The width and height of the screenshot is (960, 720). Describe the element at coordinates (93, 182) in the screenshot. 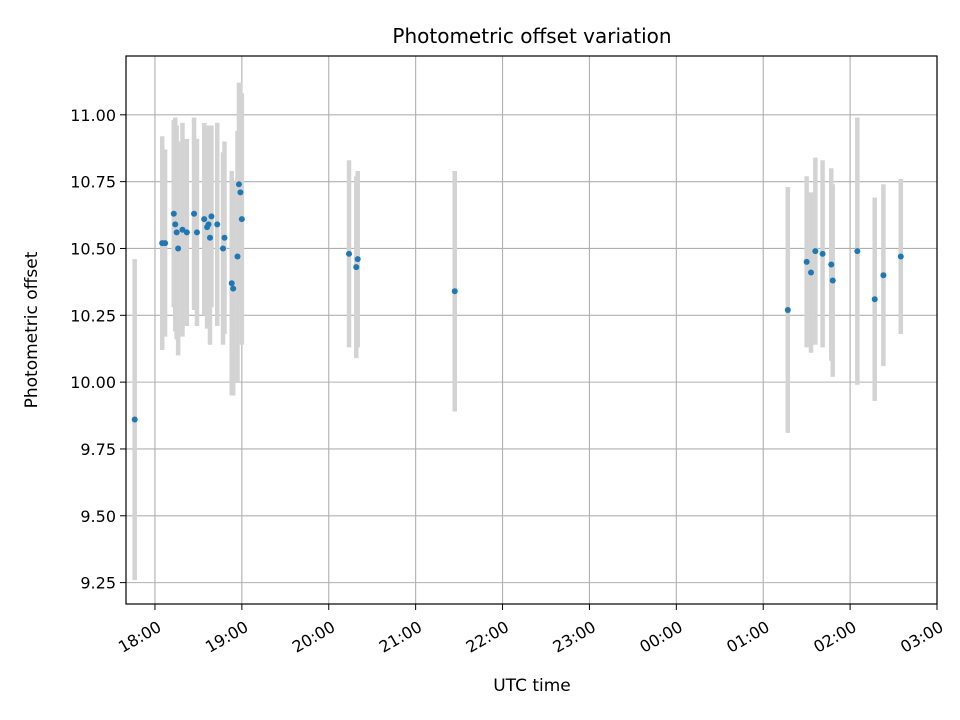

I see `y-tick-label: 10.75` at that location.